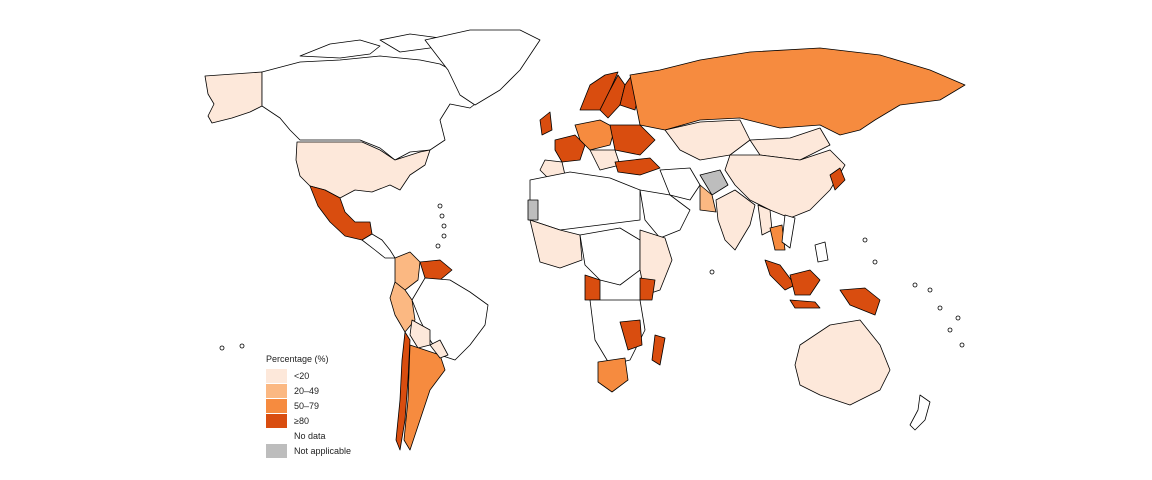  I want to click on region-thailand, so click(777, 237).